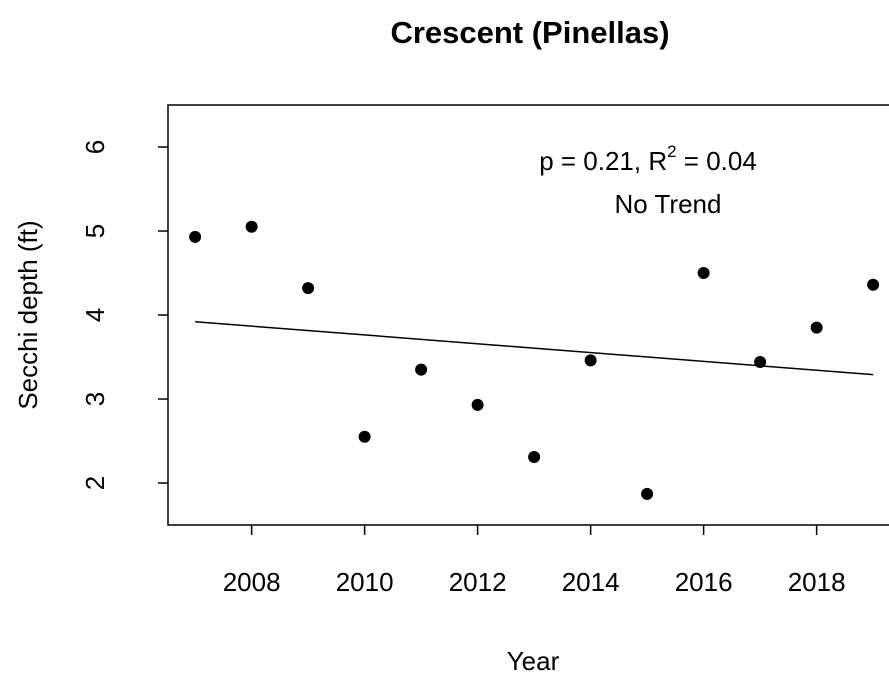 The width and height of the screenshot is (889, 684). Describe the element at coordinates (28, 314) in the screenshot. I see `y-axis-label: Secchi depth (ft)` at that location.